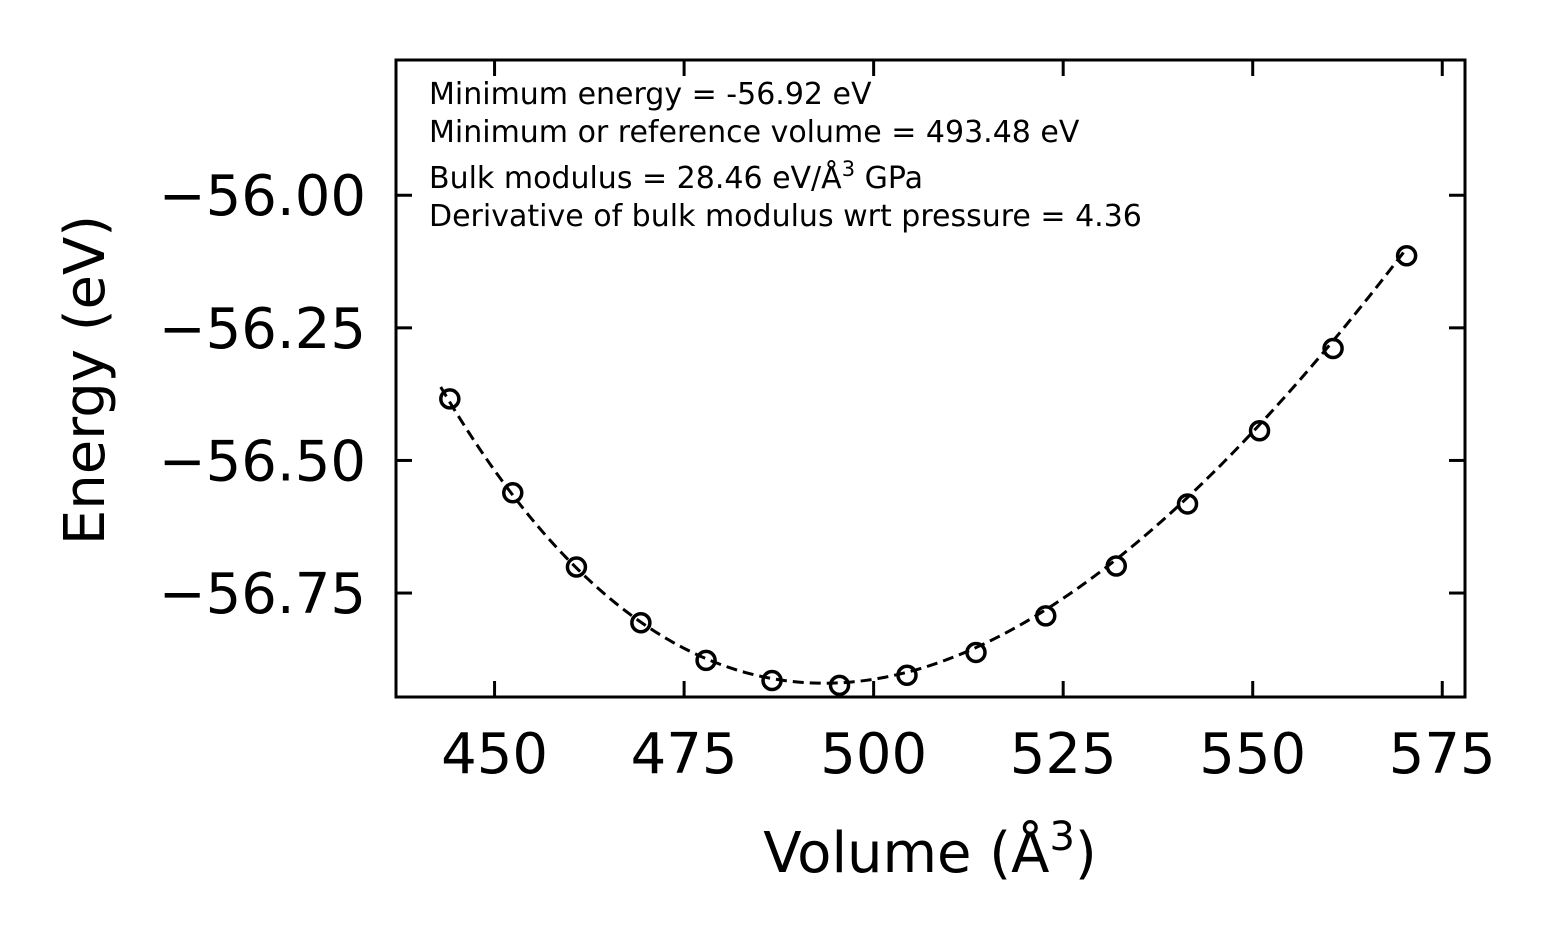  Describe the element at coordinates (262, 329) in the screenshot. I see `y-tick-label: −56.25` at that location.